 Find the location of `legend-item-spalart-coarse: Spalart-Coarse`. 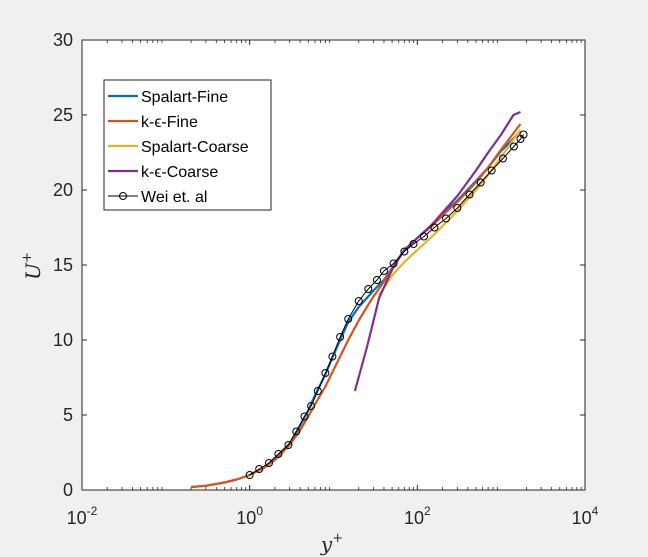

legend-item-spalart-coarse: Spalart-Coarse is located at coordinates (178, 147).